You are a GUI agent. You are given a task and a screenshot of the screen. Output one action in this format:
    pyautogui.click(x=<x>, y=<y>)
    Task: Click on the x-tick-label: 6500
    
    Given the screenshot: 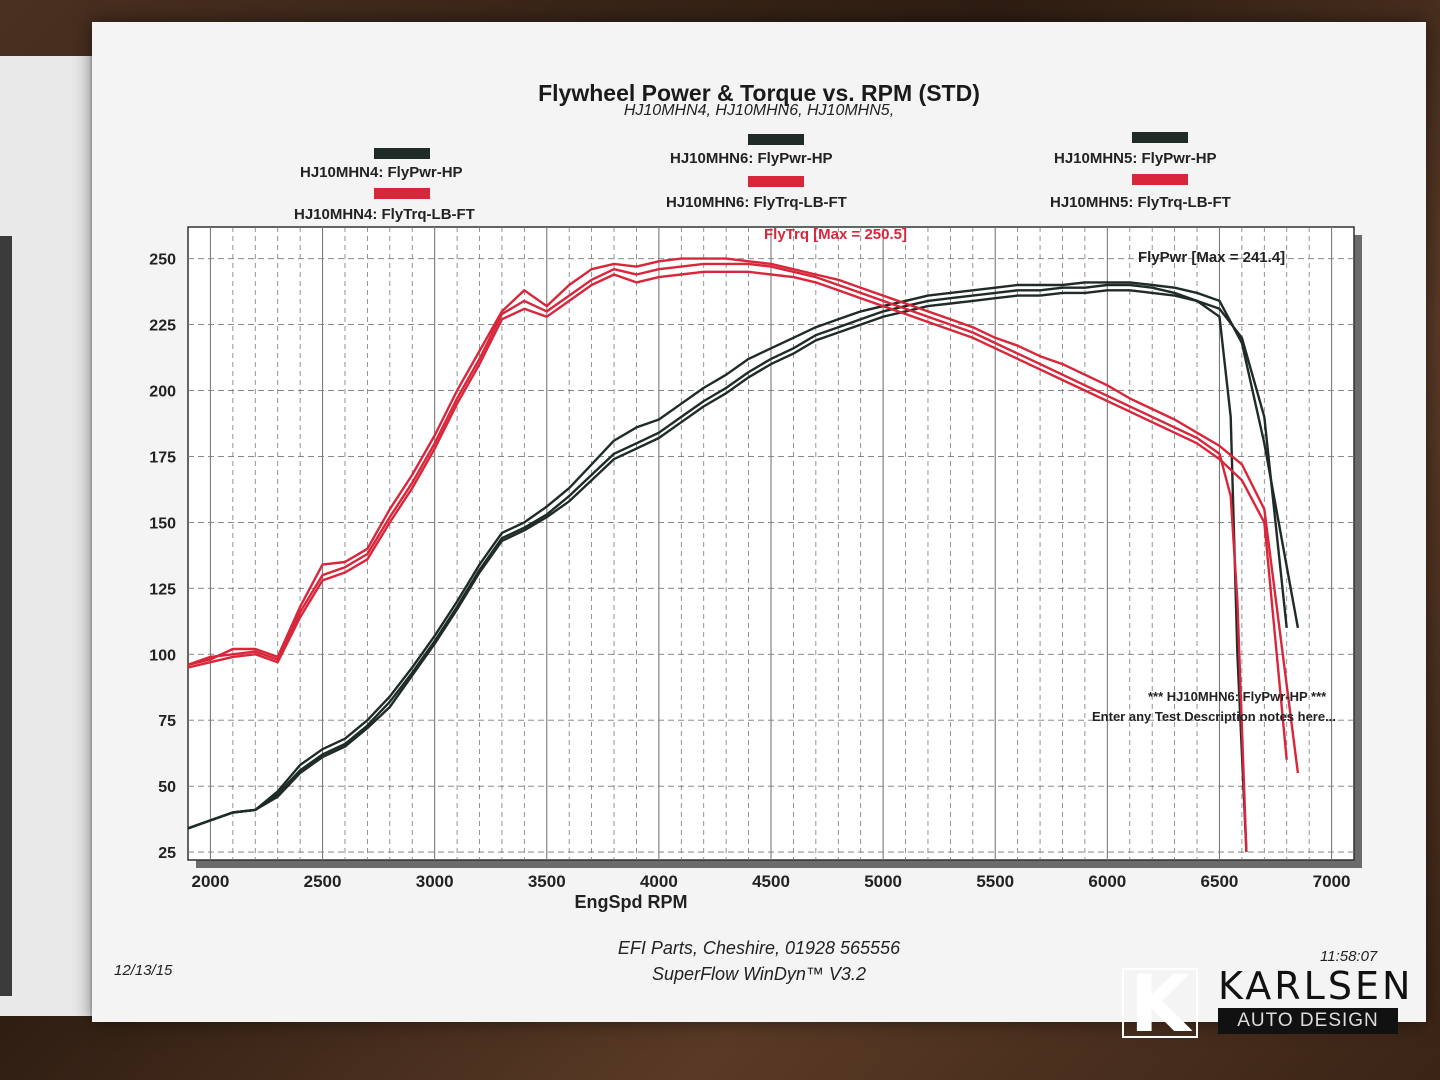 What is the action you would take?
    pyautogui.click(x=1220, y=881)
    